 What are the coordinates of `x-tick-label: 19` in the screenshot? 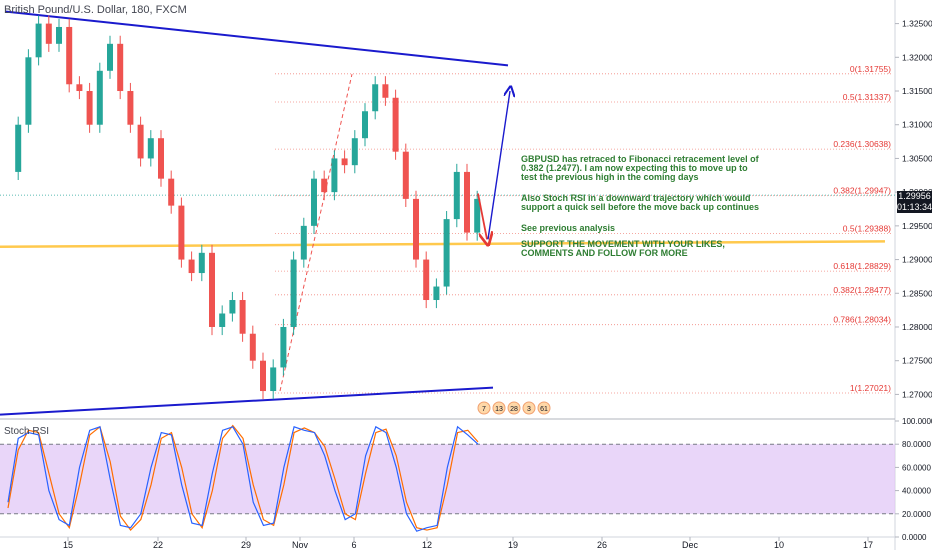 It's located at (513, 545).